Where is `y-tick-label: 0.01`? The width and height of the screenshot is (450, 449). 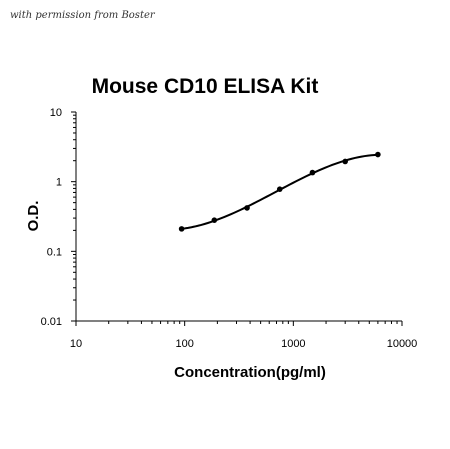
y-tick-label: 0.01 is located at coordinates (51, 322).